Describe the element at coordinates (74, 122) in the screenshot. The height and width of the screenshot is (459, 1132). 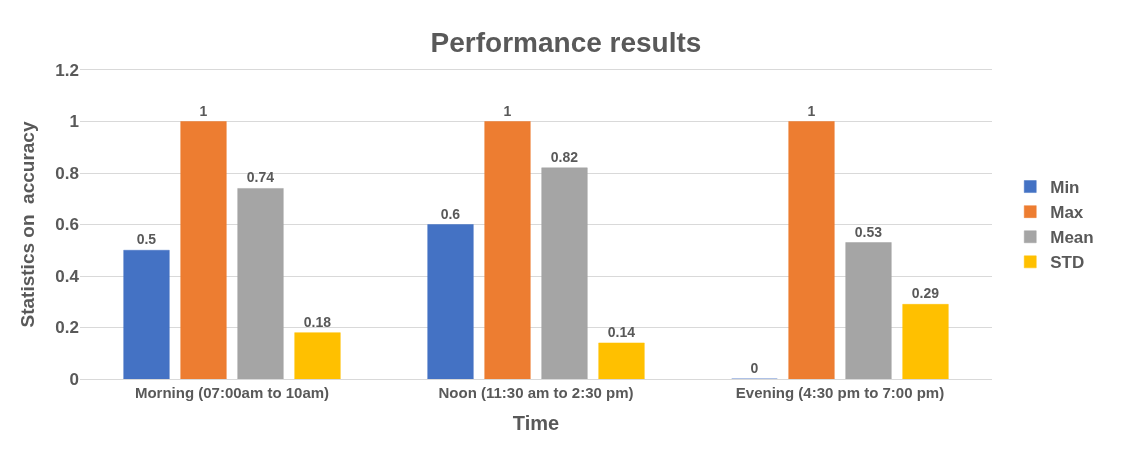
I see `y-tick-label: 1` at that location.